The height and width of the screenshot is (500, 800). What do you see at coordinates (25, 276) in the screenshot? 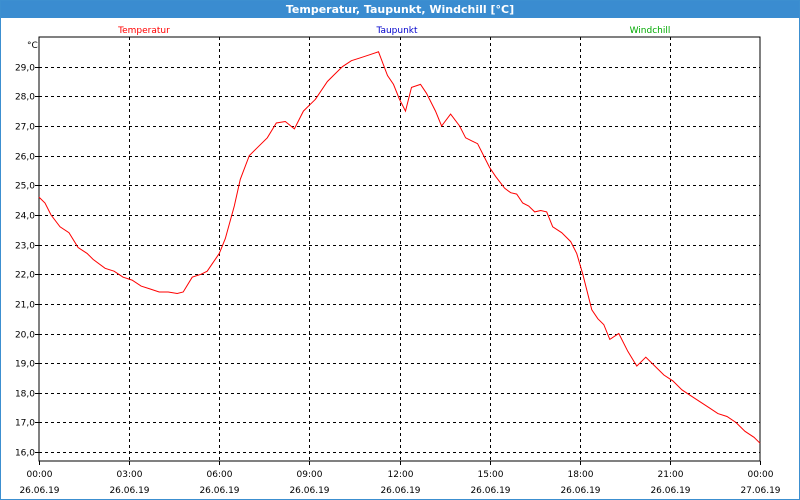
I see `y-tick-label: 22,0` at bounding box center [25, 276].